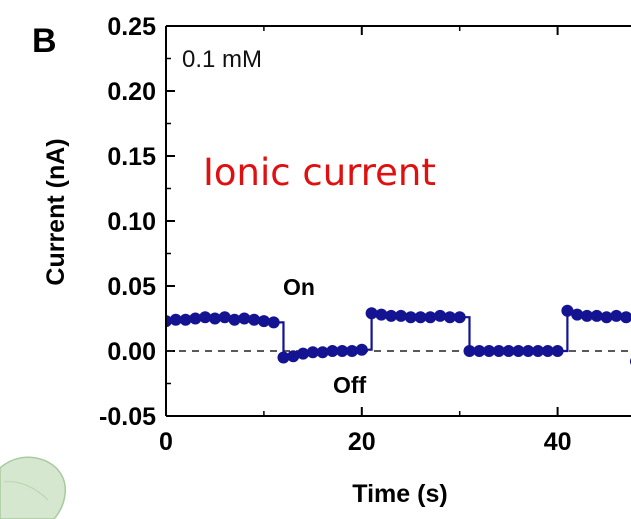  Describe the element at coordinates (166, 442) in the screenshot. I see `x-tick-label: 0` at that location.